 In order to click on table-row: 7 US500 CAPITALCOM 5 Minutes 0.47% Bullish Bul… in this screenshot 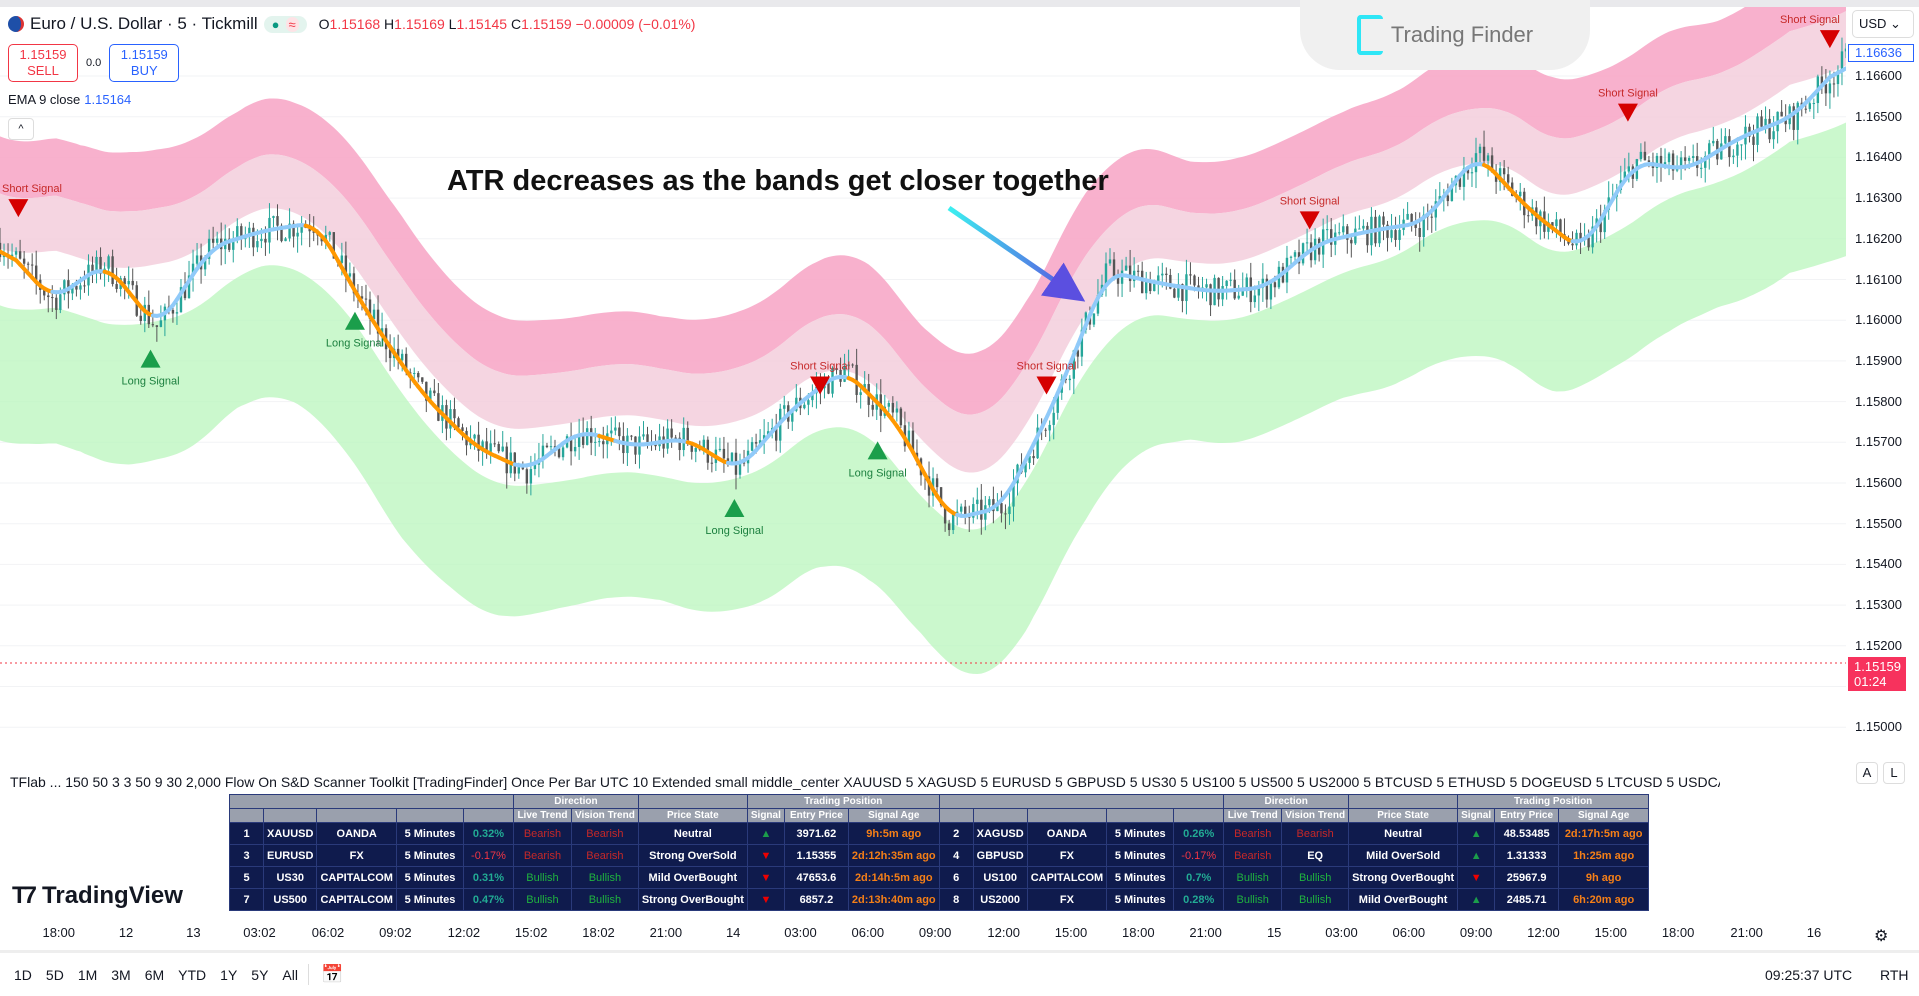, I will do `click(939, 899)`.